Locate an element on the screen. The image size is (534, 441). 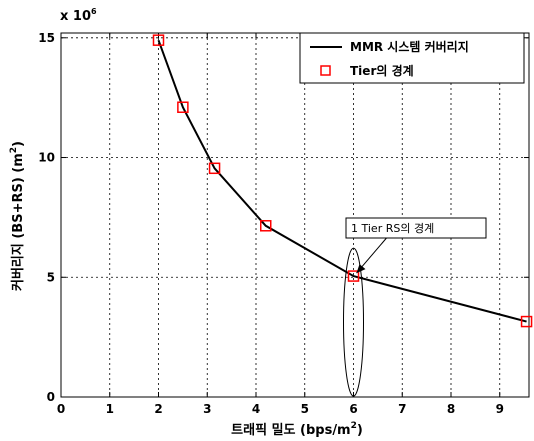
x-tick-label: 7 is located at coordinates (402, 409).